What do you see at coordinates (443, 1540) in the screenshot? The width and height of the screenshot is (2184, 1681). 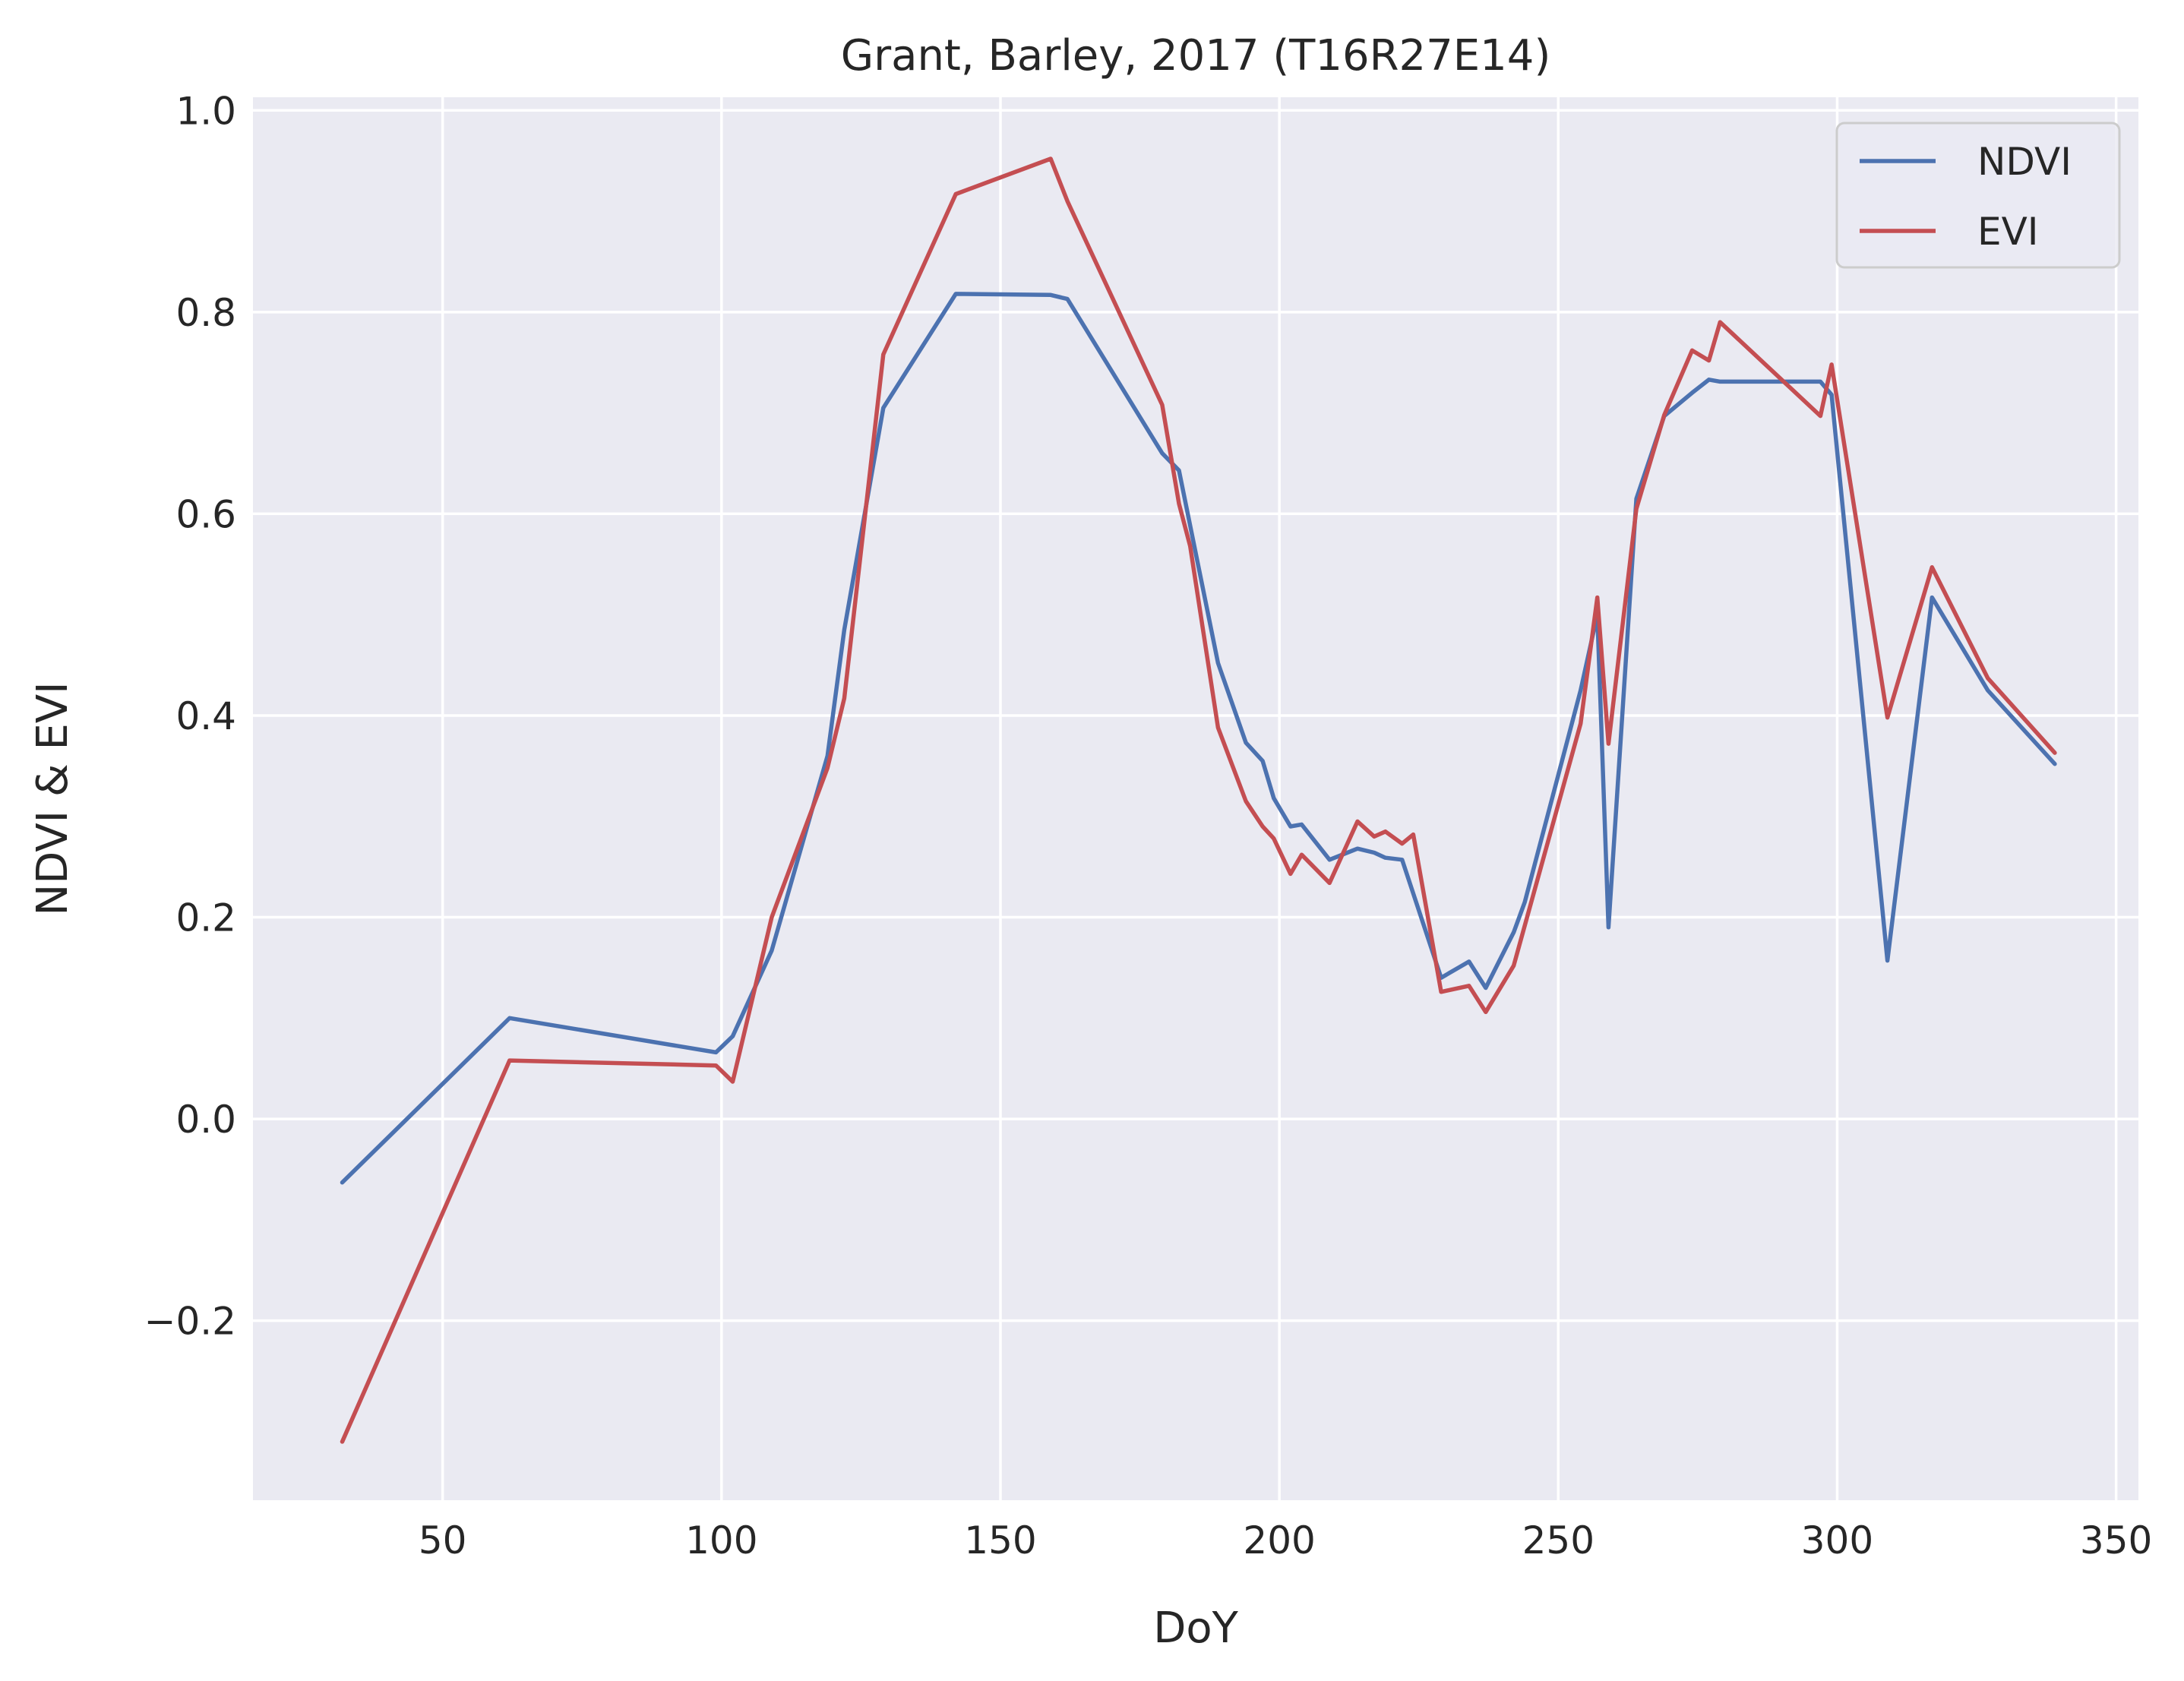 I see `x-tick-label: 50` at bounding box center [443, 1540].